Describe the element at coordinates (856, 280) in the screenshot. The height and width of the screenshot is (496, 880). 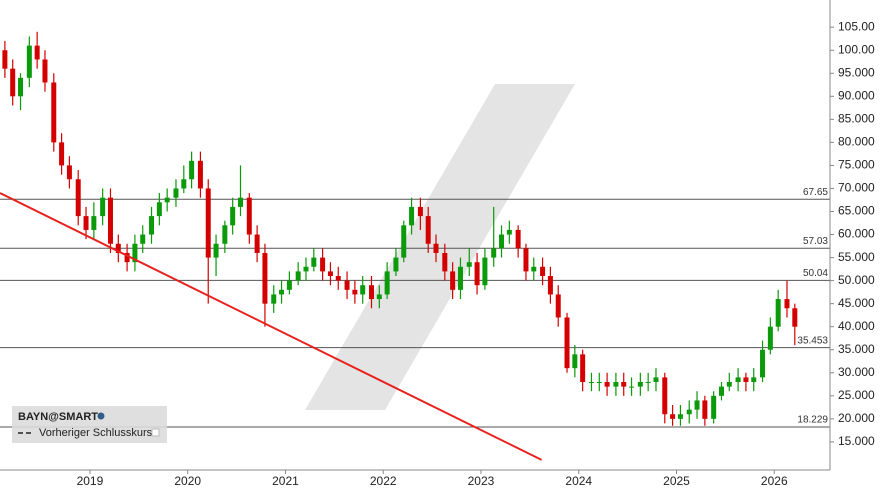
I see `y-tick-label: 50.000` at that location.